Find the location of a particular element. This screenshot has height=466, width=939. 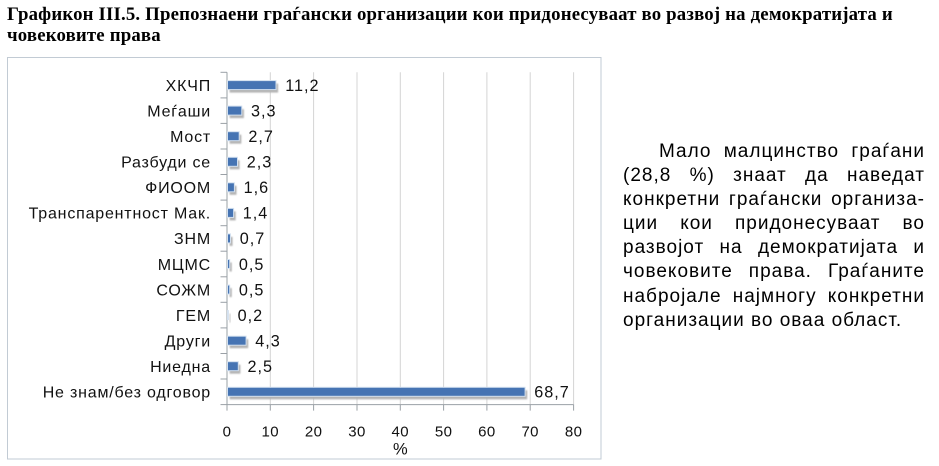

svg-text: 3,3 is located at coordinates (264, 111).